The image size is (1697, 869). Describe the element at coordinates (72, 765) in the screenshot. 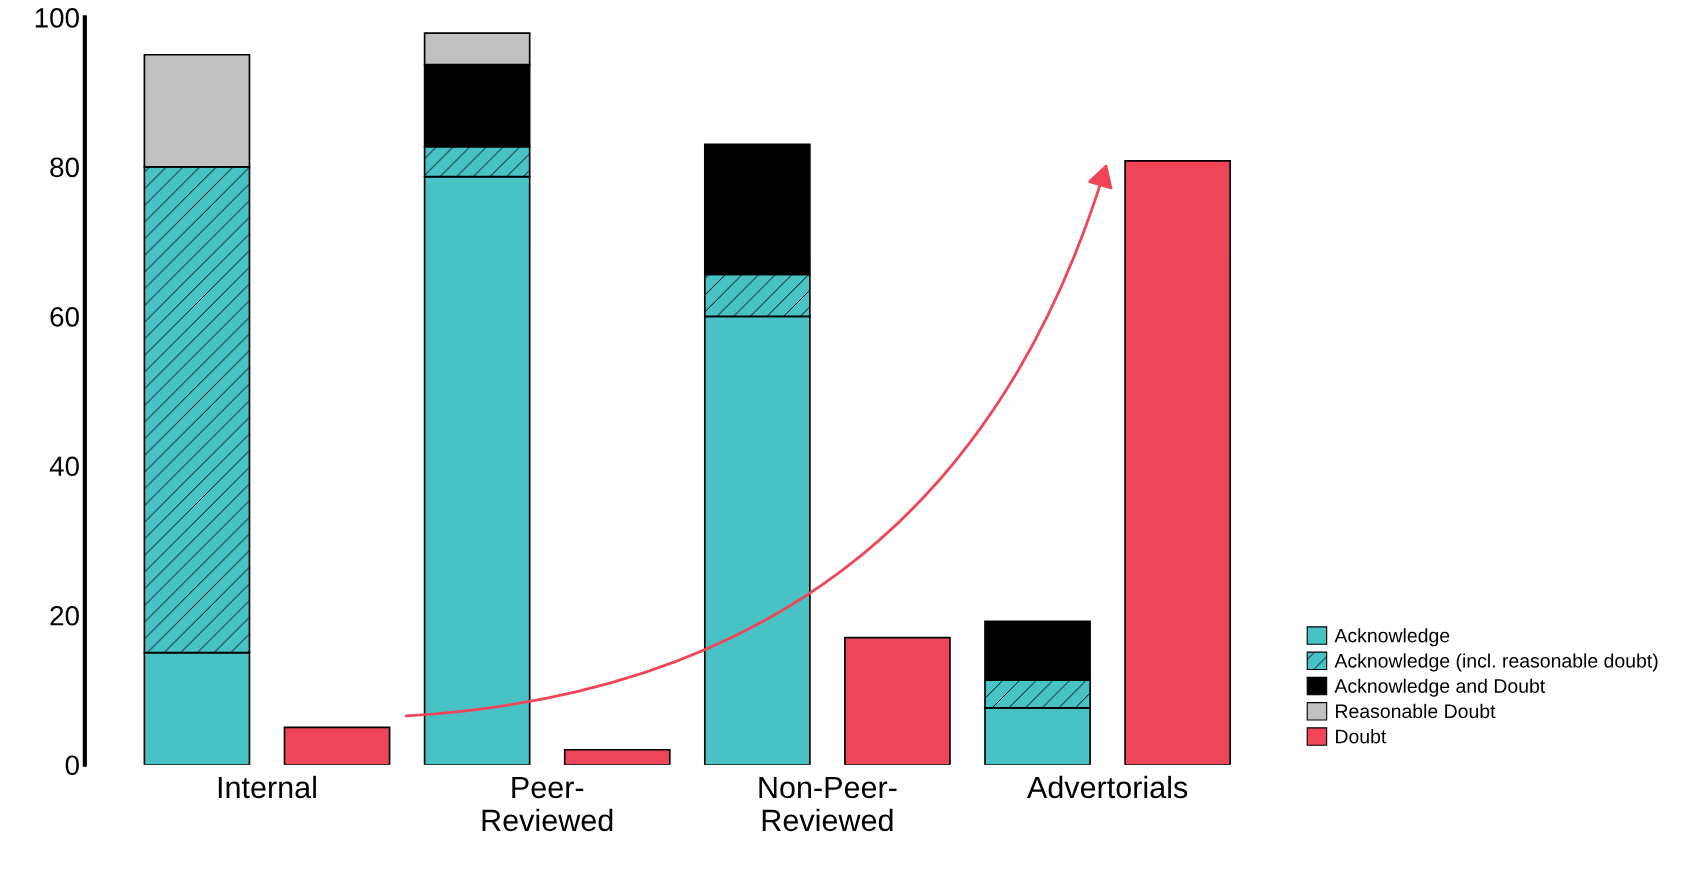

I see `y-tick-label: 0` at that location.